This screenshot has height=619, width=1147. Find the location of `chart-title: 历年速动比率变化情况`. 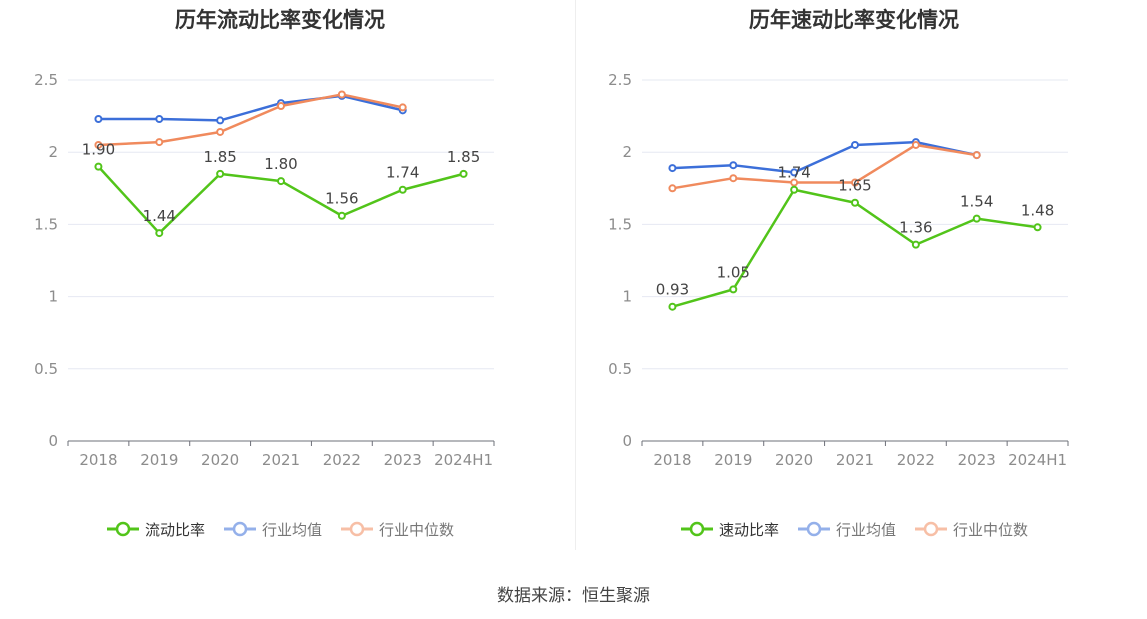

chart-title: 历年速动比率变化情况 is located at coordinates (854, 20).